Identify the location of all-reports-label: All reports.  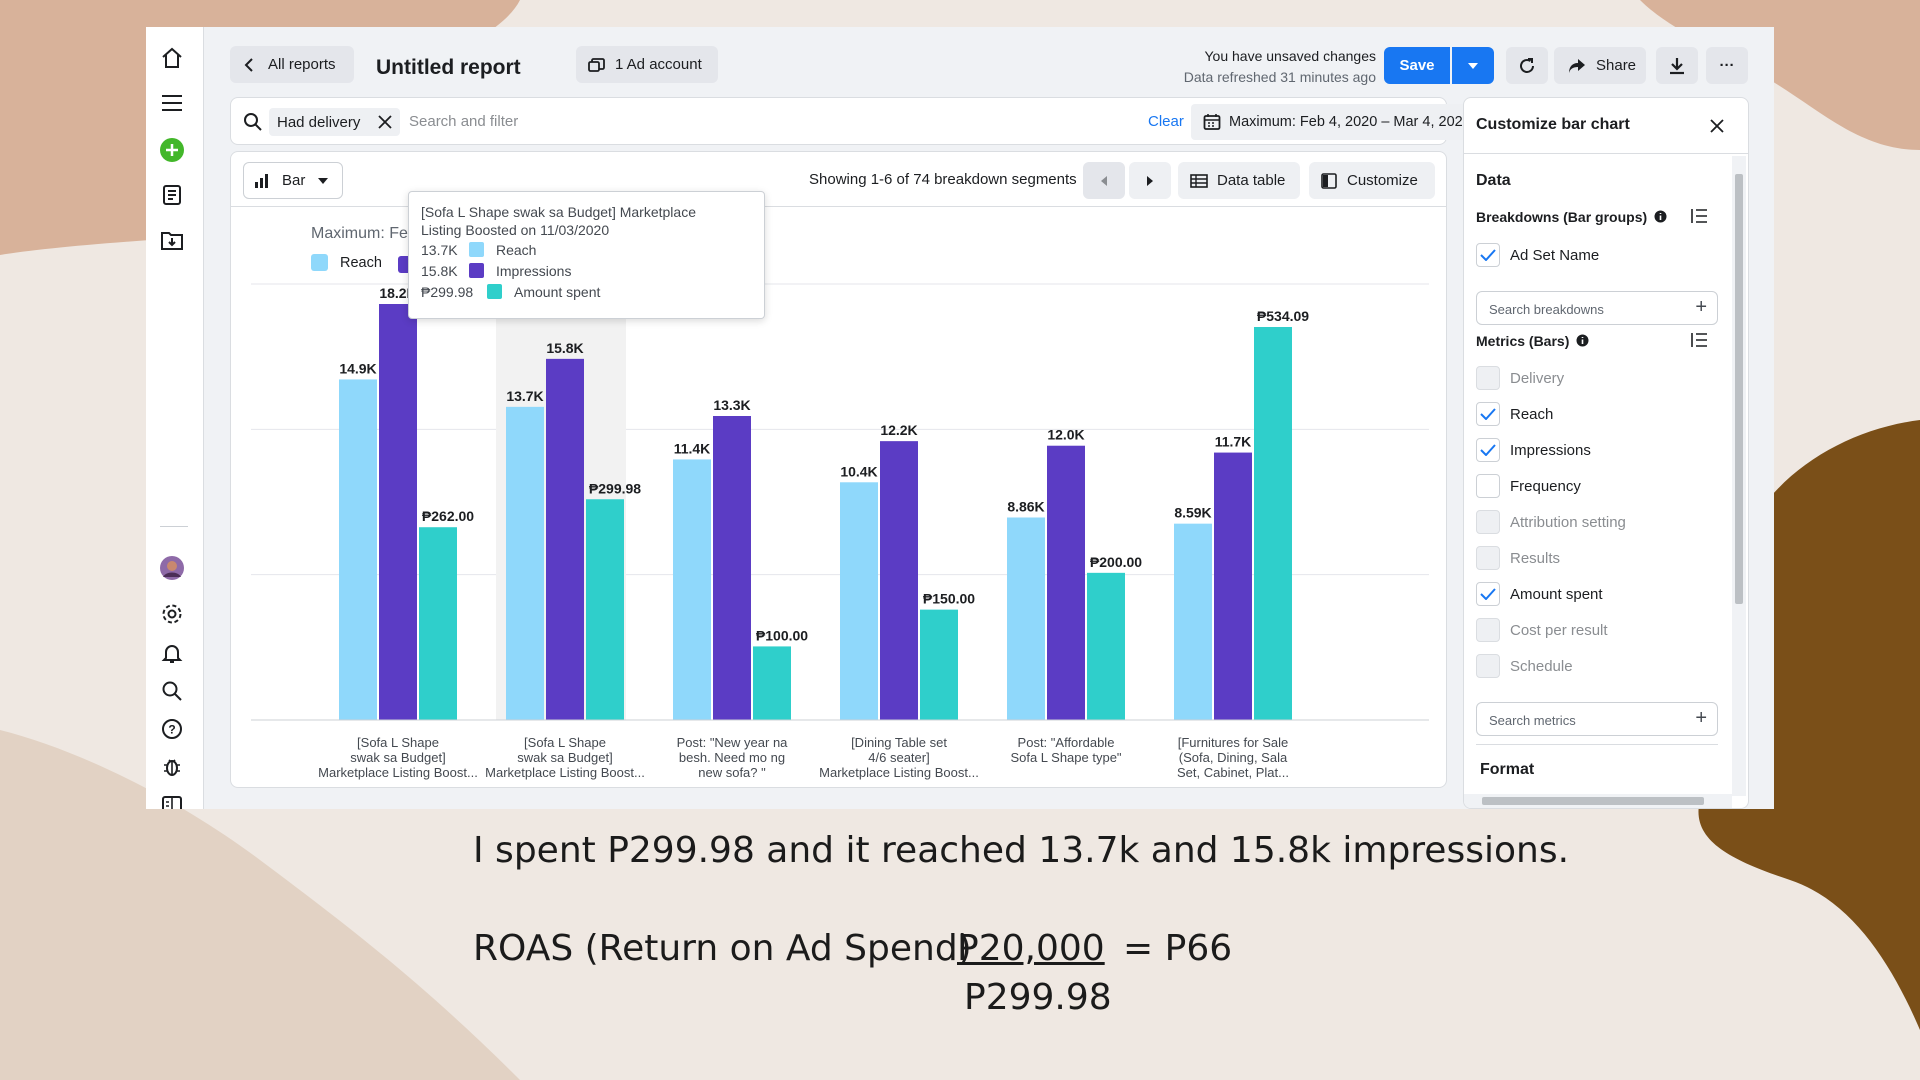
(302, 64).